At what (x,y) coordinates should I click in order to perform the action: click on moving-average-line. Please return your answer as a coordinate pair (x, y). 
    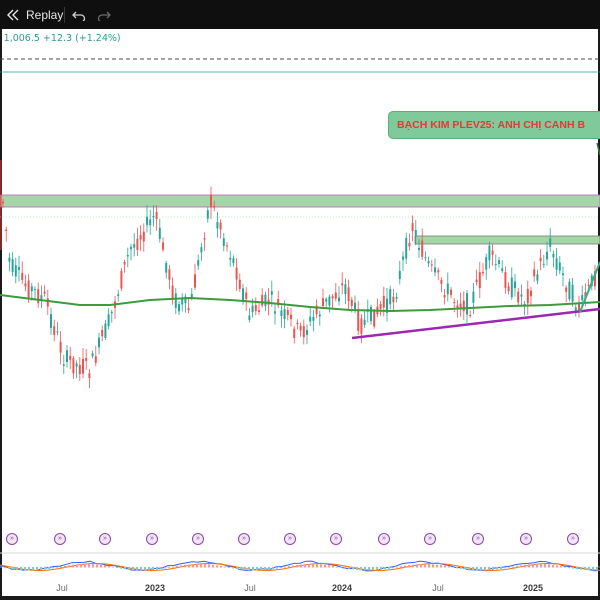
    Looking at the image, I should click on (300, 303).